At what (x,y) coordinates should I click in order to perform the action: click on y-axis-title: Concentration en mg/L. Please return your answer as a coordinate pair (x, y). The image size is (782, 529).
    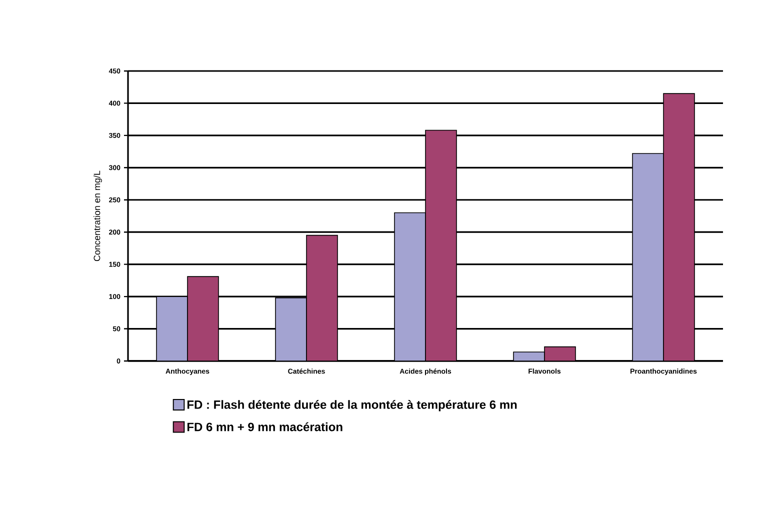
    Looking at the image, I should click on (98, 216).